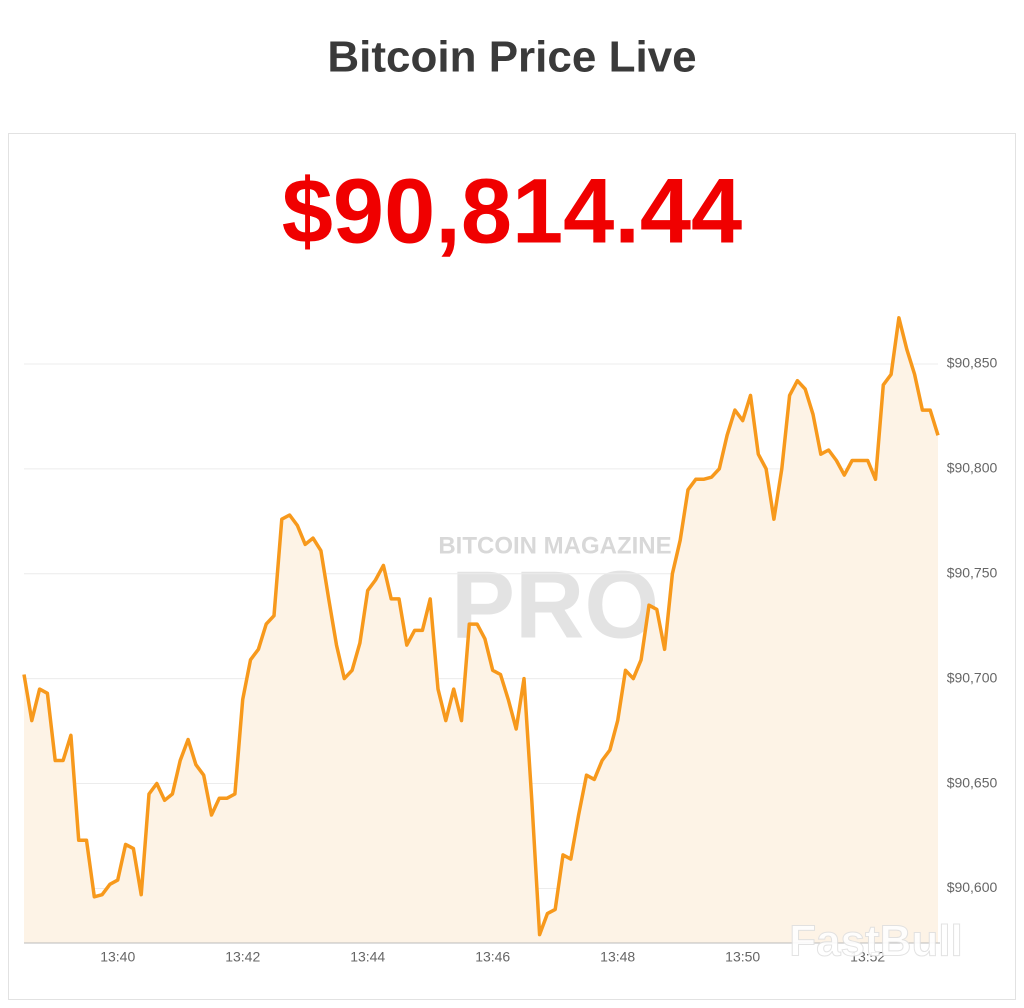 Image resolution: width=1024 pixels, height=1008 pixels. What do you see at coordinates (367, 957) in the screenshot?
I see `x-tick-label: 13:44` at bounding box center [367, 957].